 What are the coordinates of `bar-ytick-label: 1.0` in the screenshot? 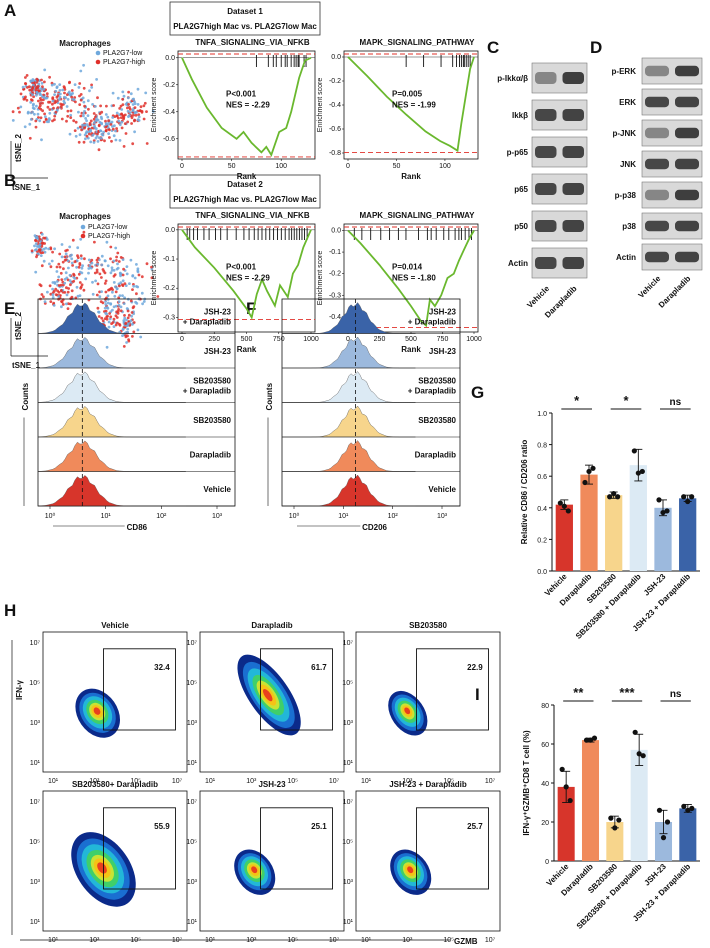 It's located at (542, 414).